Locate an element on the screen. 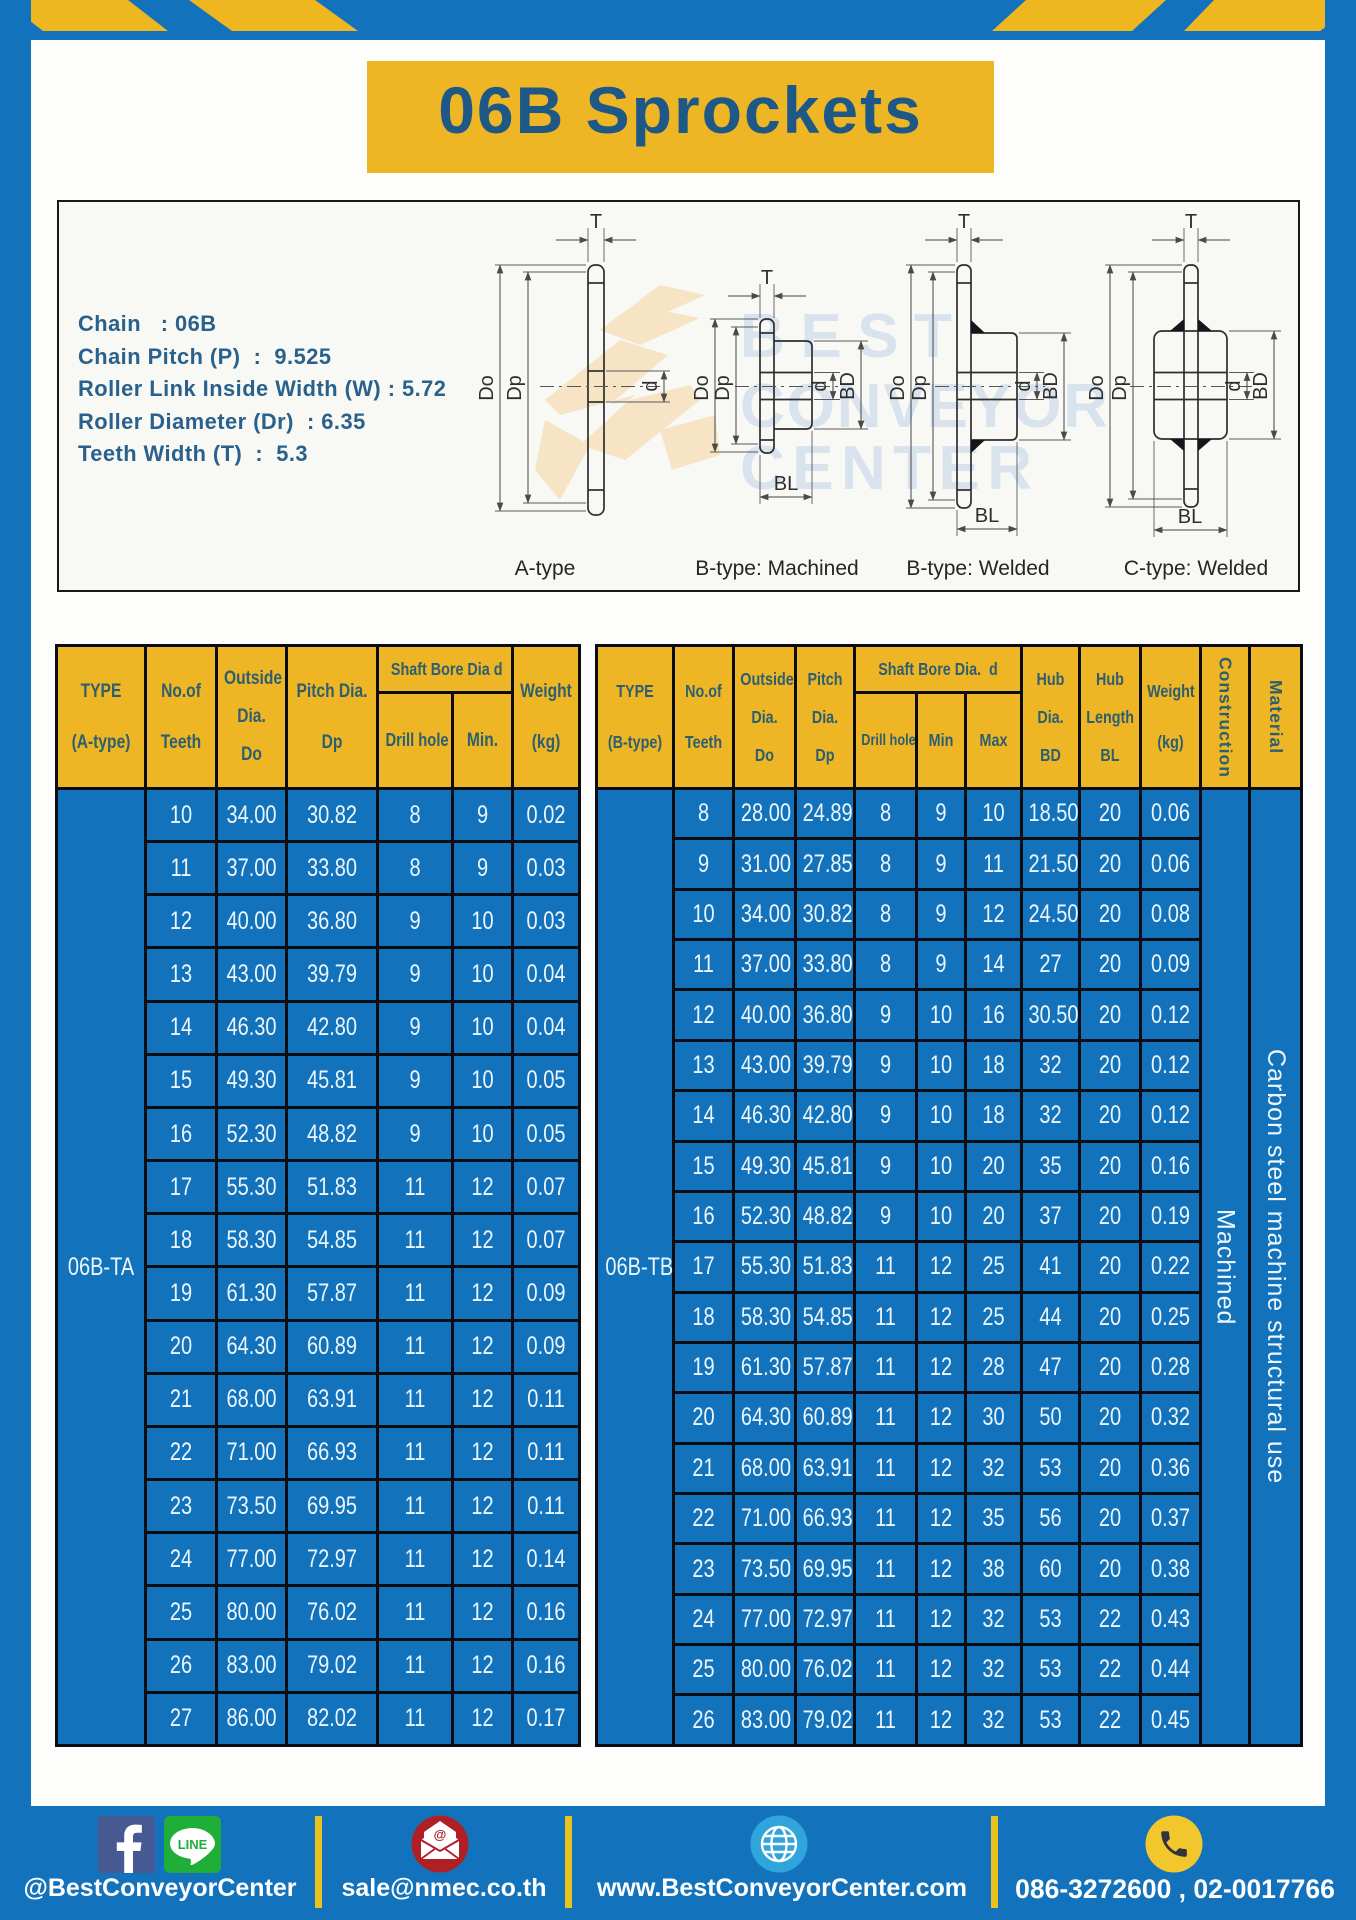 The width and height of the screenshot is (1356, 1920). svg-text: B-type: Machined is located at coordinates (776, 568).